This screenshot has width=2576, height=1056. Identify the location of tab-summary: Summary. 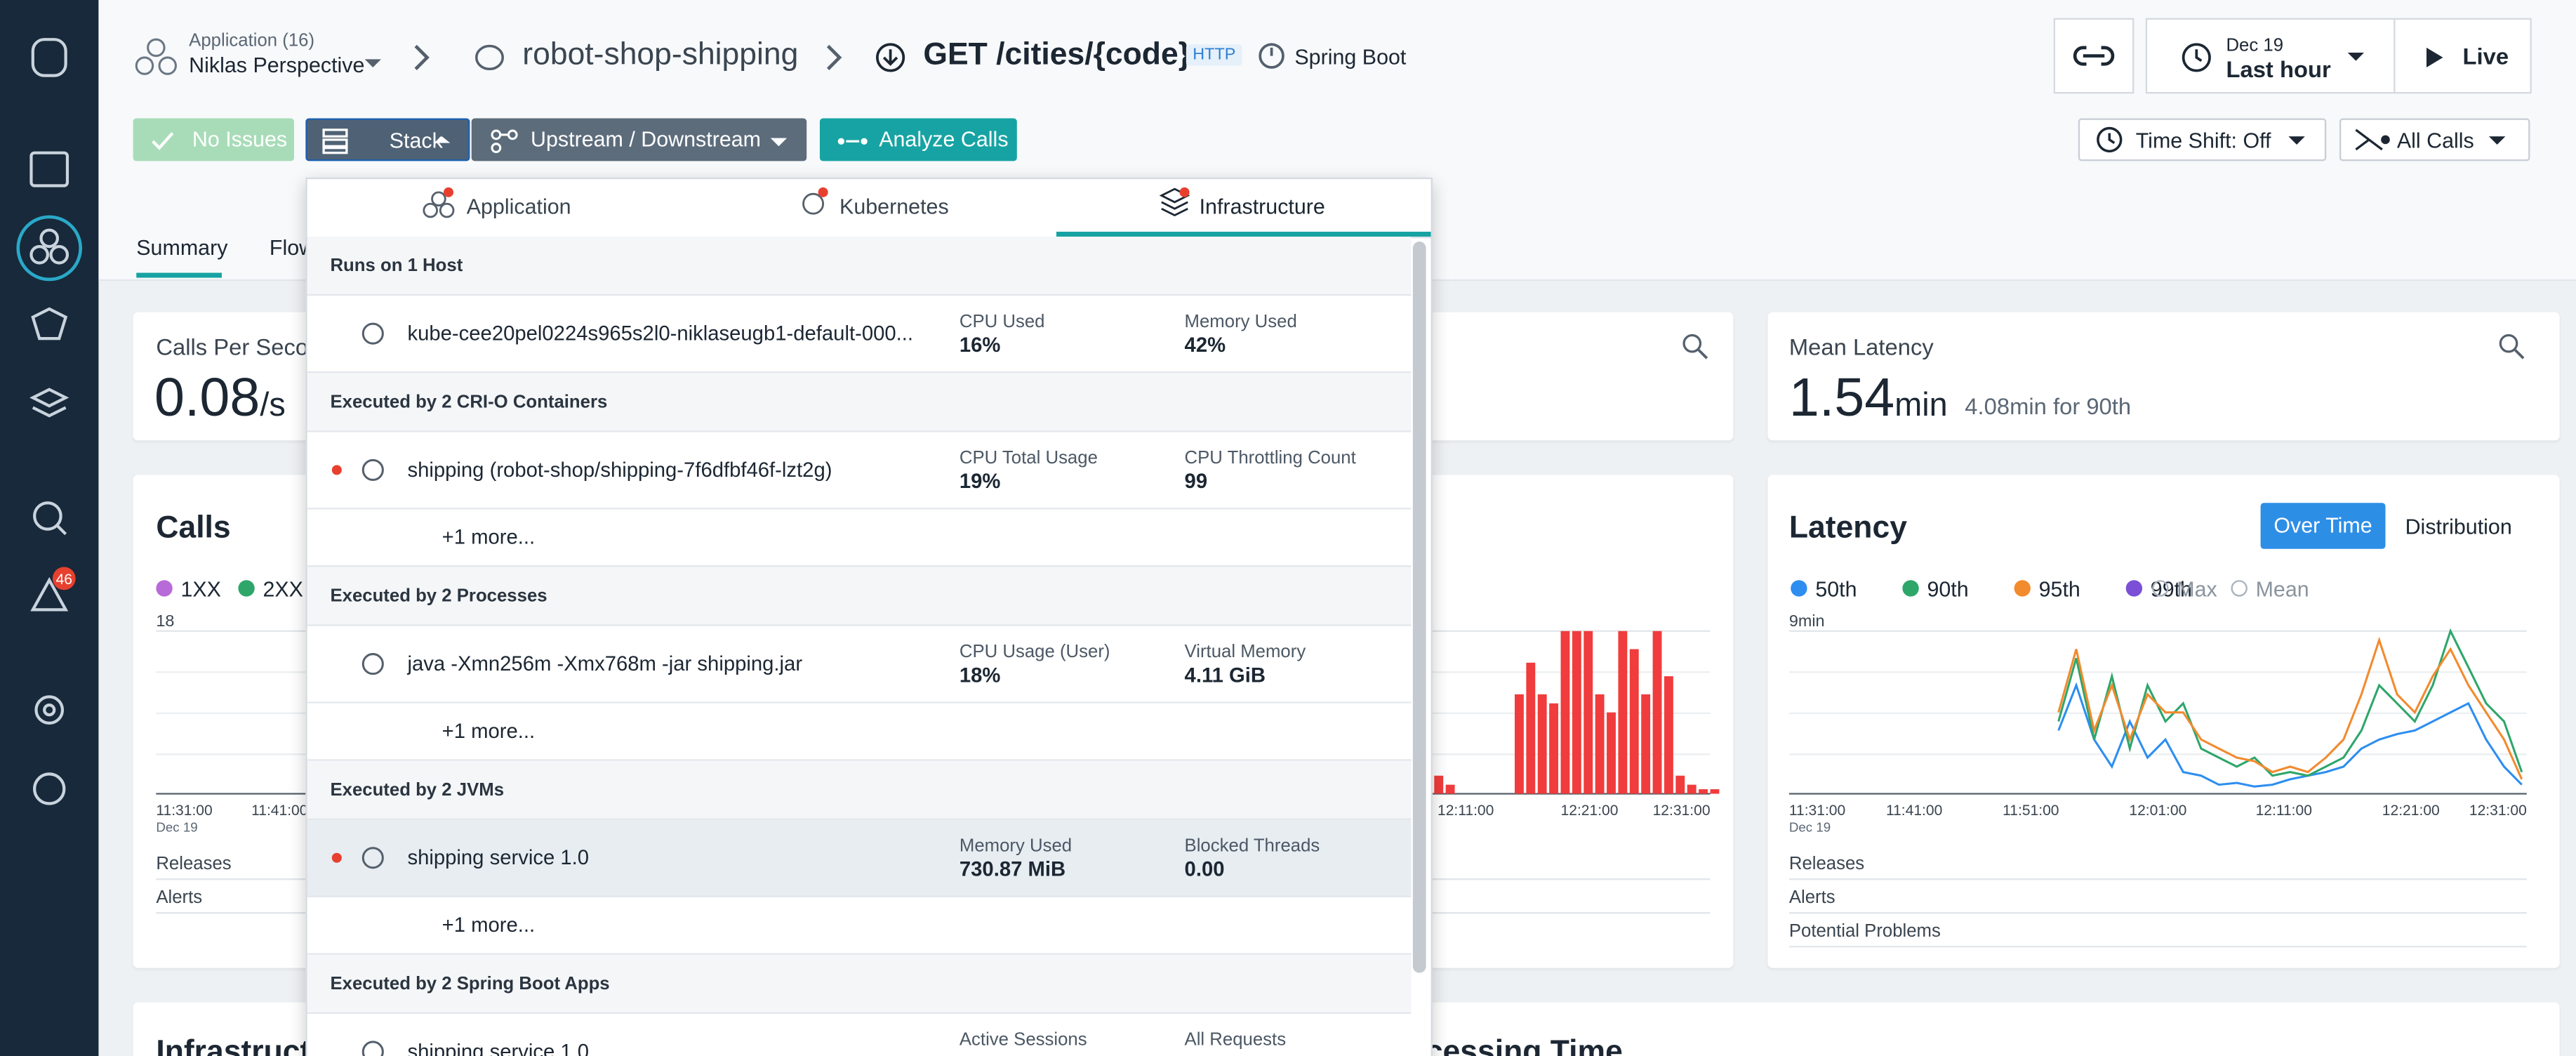
(182, 247).